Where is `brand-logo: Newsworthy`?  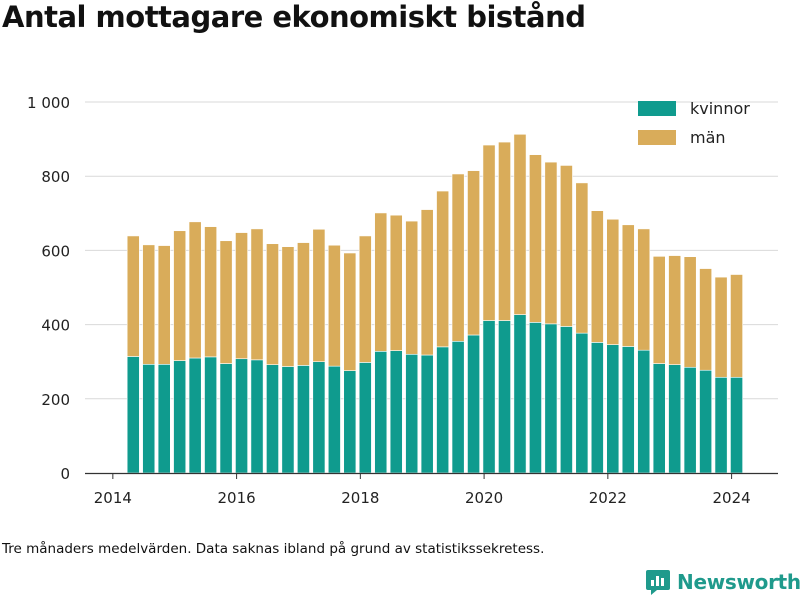
brand-logo: Newsworthy is located at coordinates (722, 582).